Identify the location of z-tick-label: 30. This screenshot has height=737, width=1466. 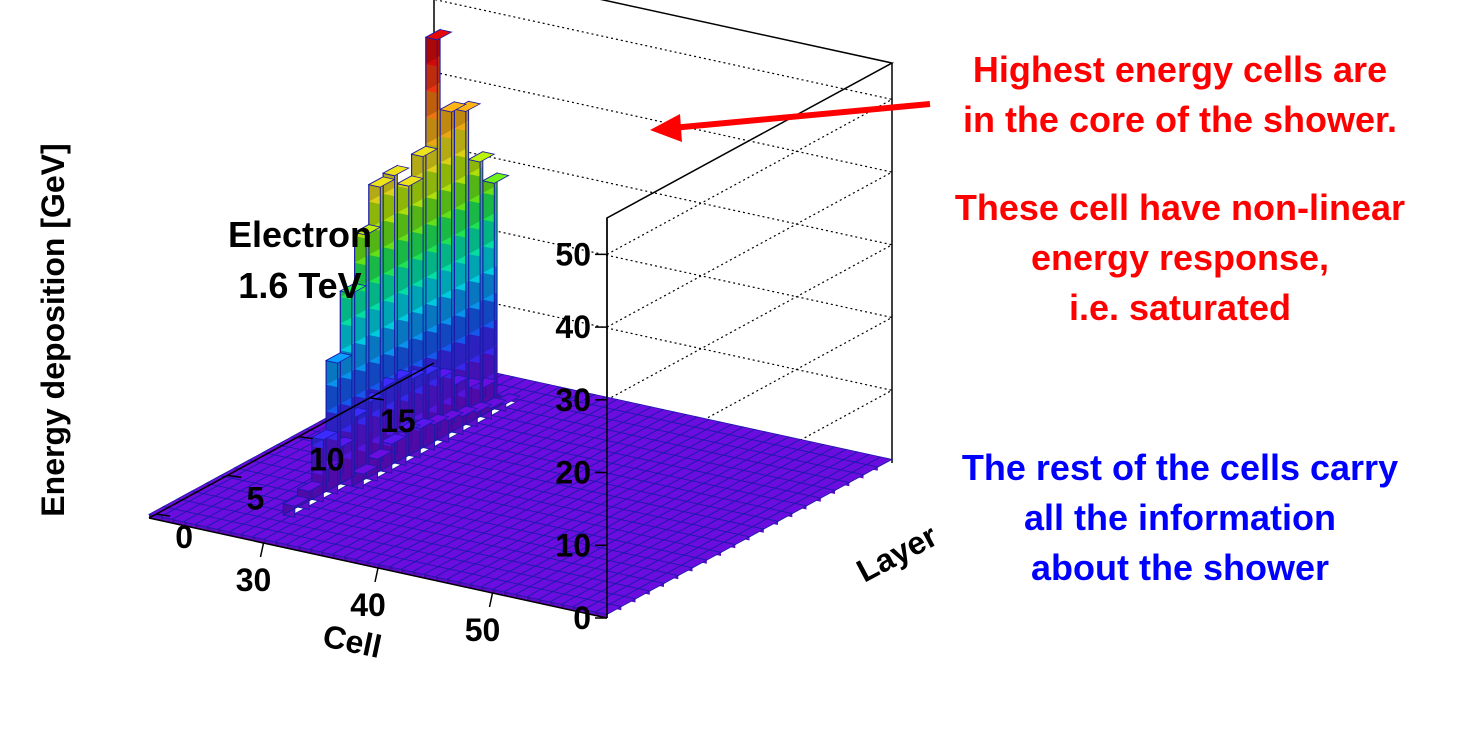
(573, 400).